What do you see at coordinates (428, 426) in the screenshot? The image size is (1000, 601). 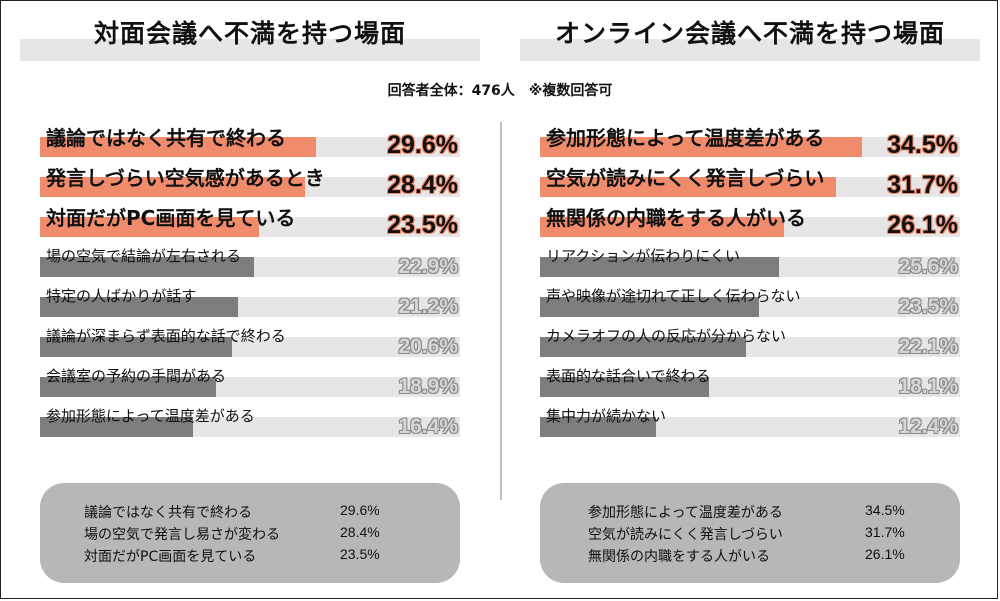 I see `left-bar-value-8: 16.4%` at bounding box center [428, 426].